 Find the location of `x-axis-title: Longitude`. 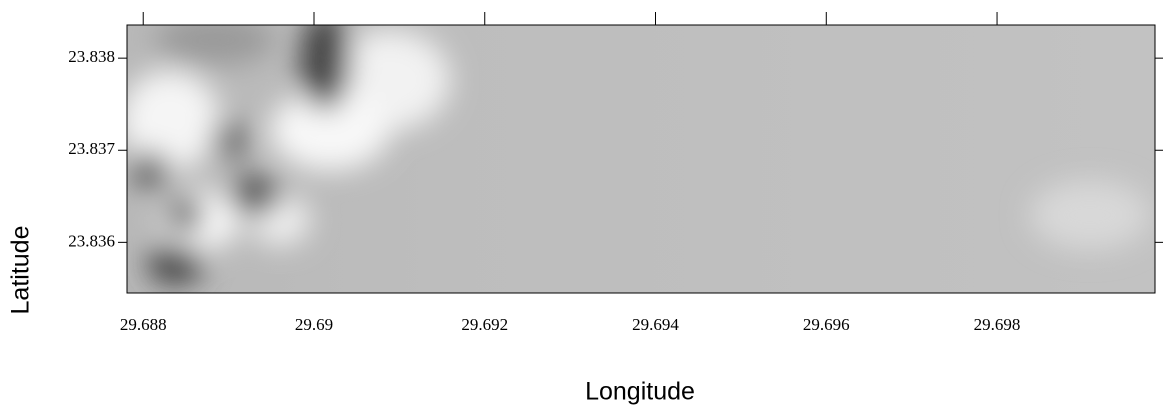

x-axis-title: Longitude is located at coordinates (640, 392).